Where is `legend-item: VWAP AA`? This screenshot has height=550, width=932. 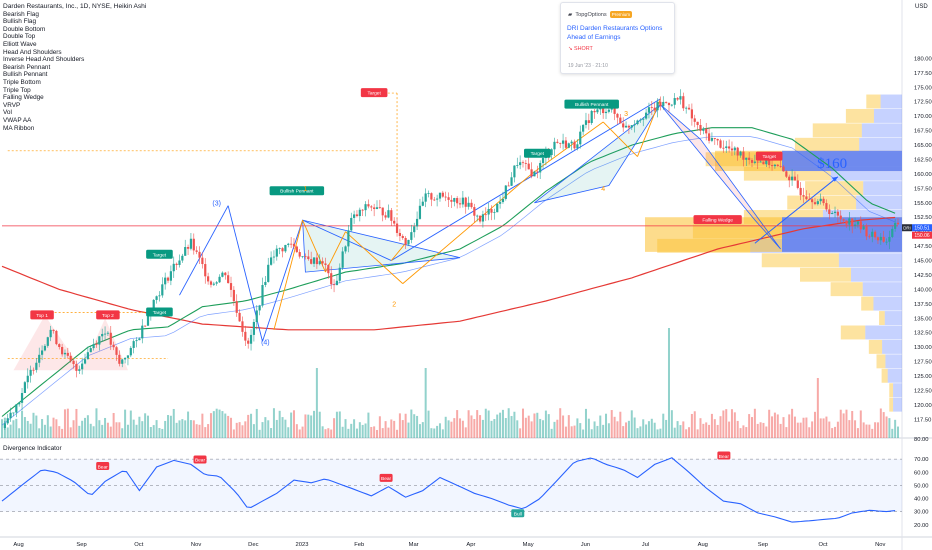 legend-item: VWAP AA is located at coordinates (17, 120).